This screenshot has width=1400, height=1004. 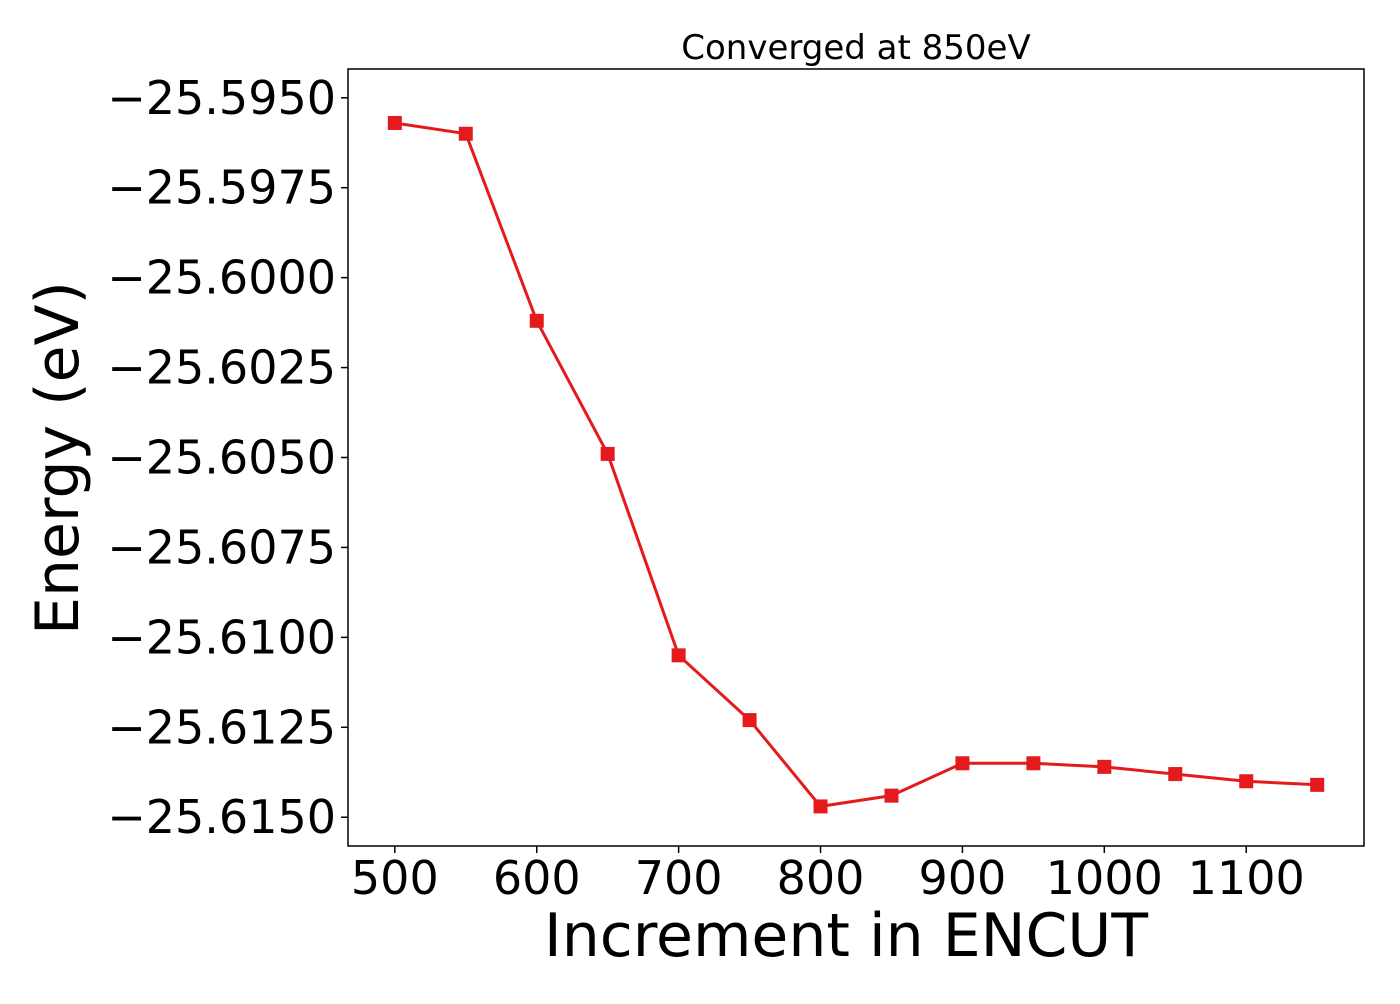 I want to click on y-tick-label: −25.5950, so click(x=221, y=98).